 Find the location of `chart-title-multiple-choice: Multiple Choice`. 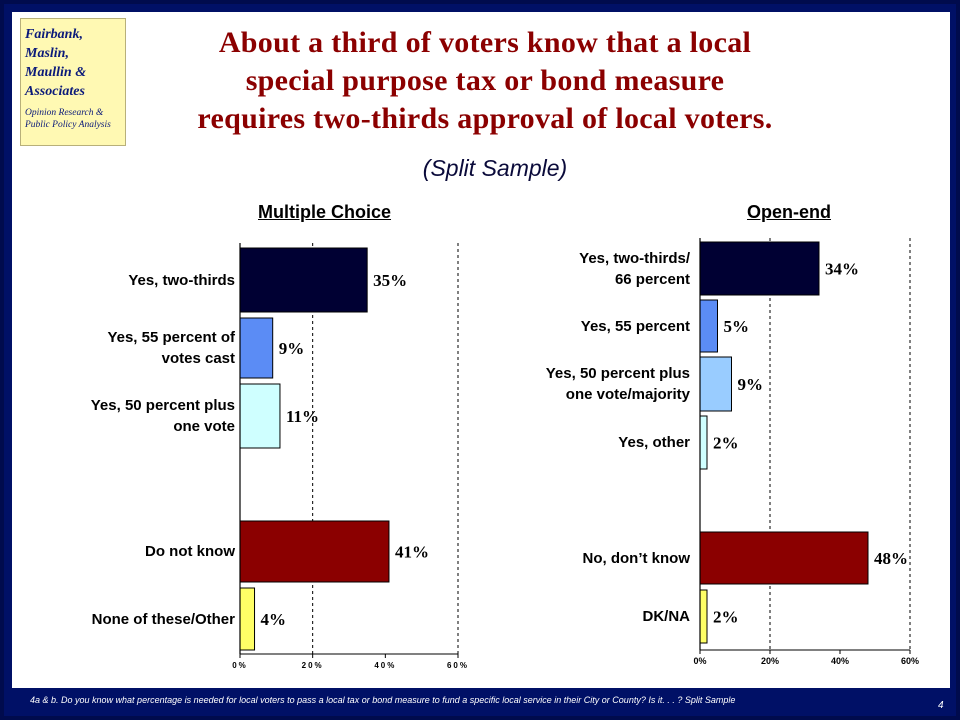

chart-title-multiple-choice: Multiple Choice is located at coordinates (325, 212).